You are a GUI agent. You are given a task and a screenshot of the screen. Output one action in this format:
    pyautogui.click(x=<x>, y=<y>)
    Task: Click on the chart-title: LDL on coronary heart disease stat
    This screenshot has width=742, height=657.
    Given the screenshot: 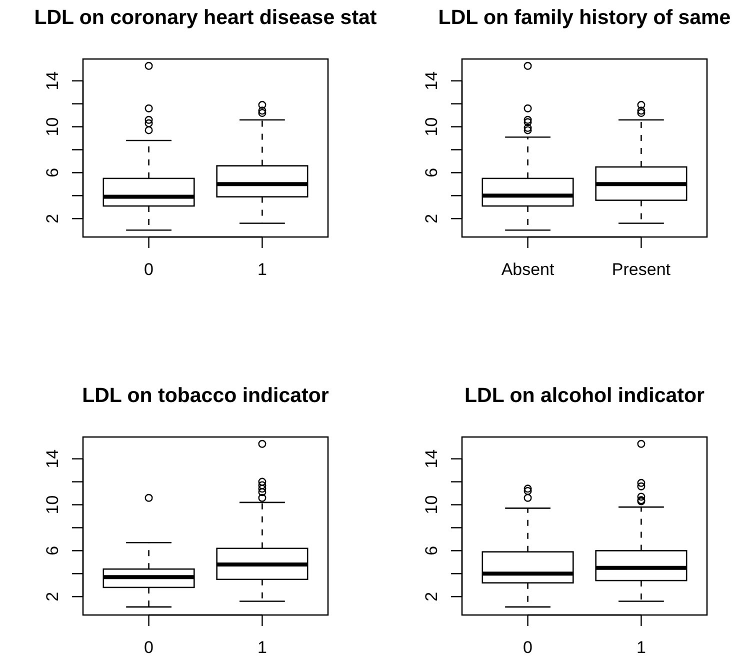 What is the action you would take?
    pyautogui.click(x=205, y=17)
    